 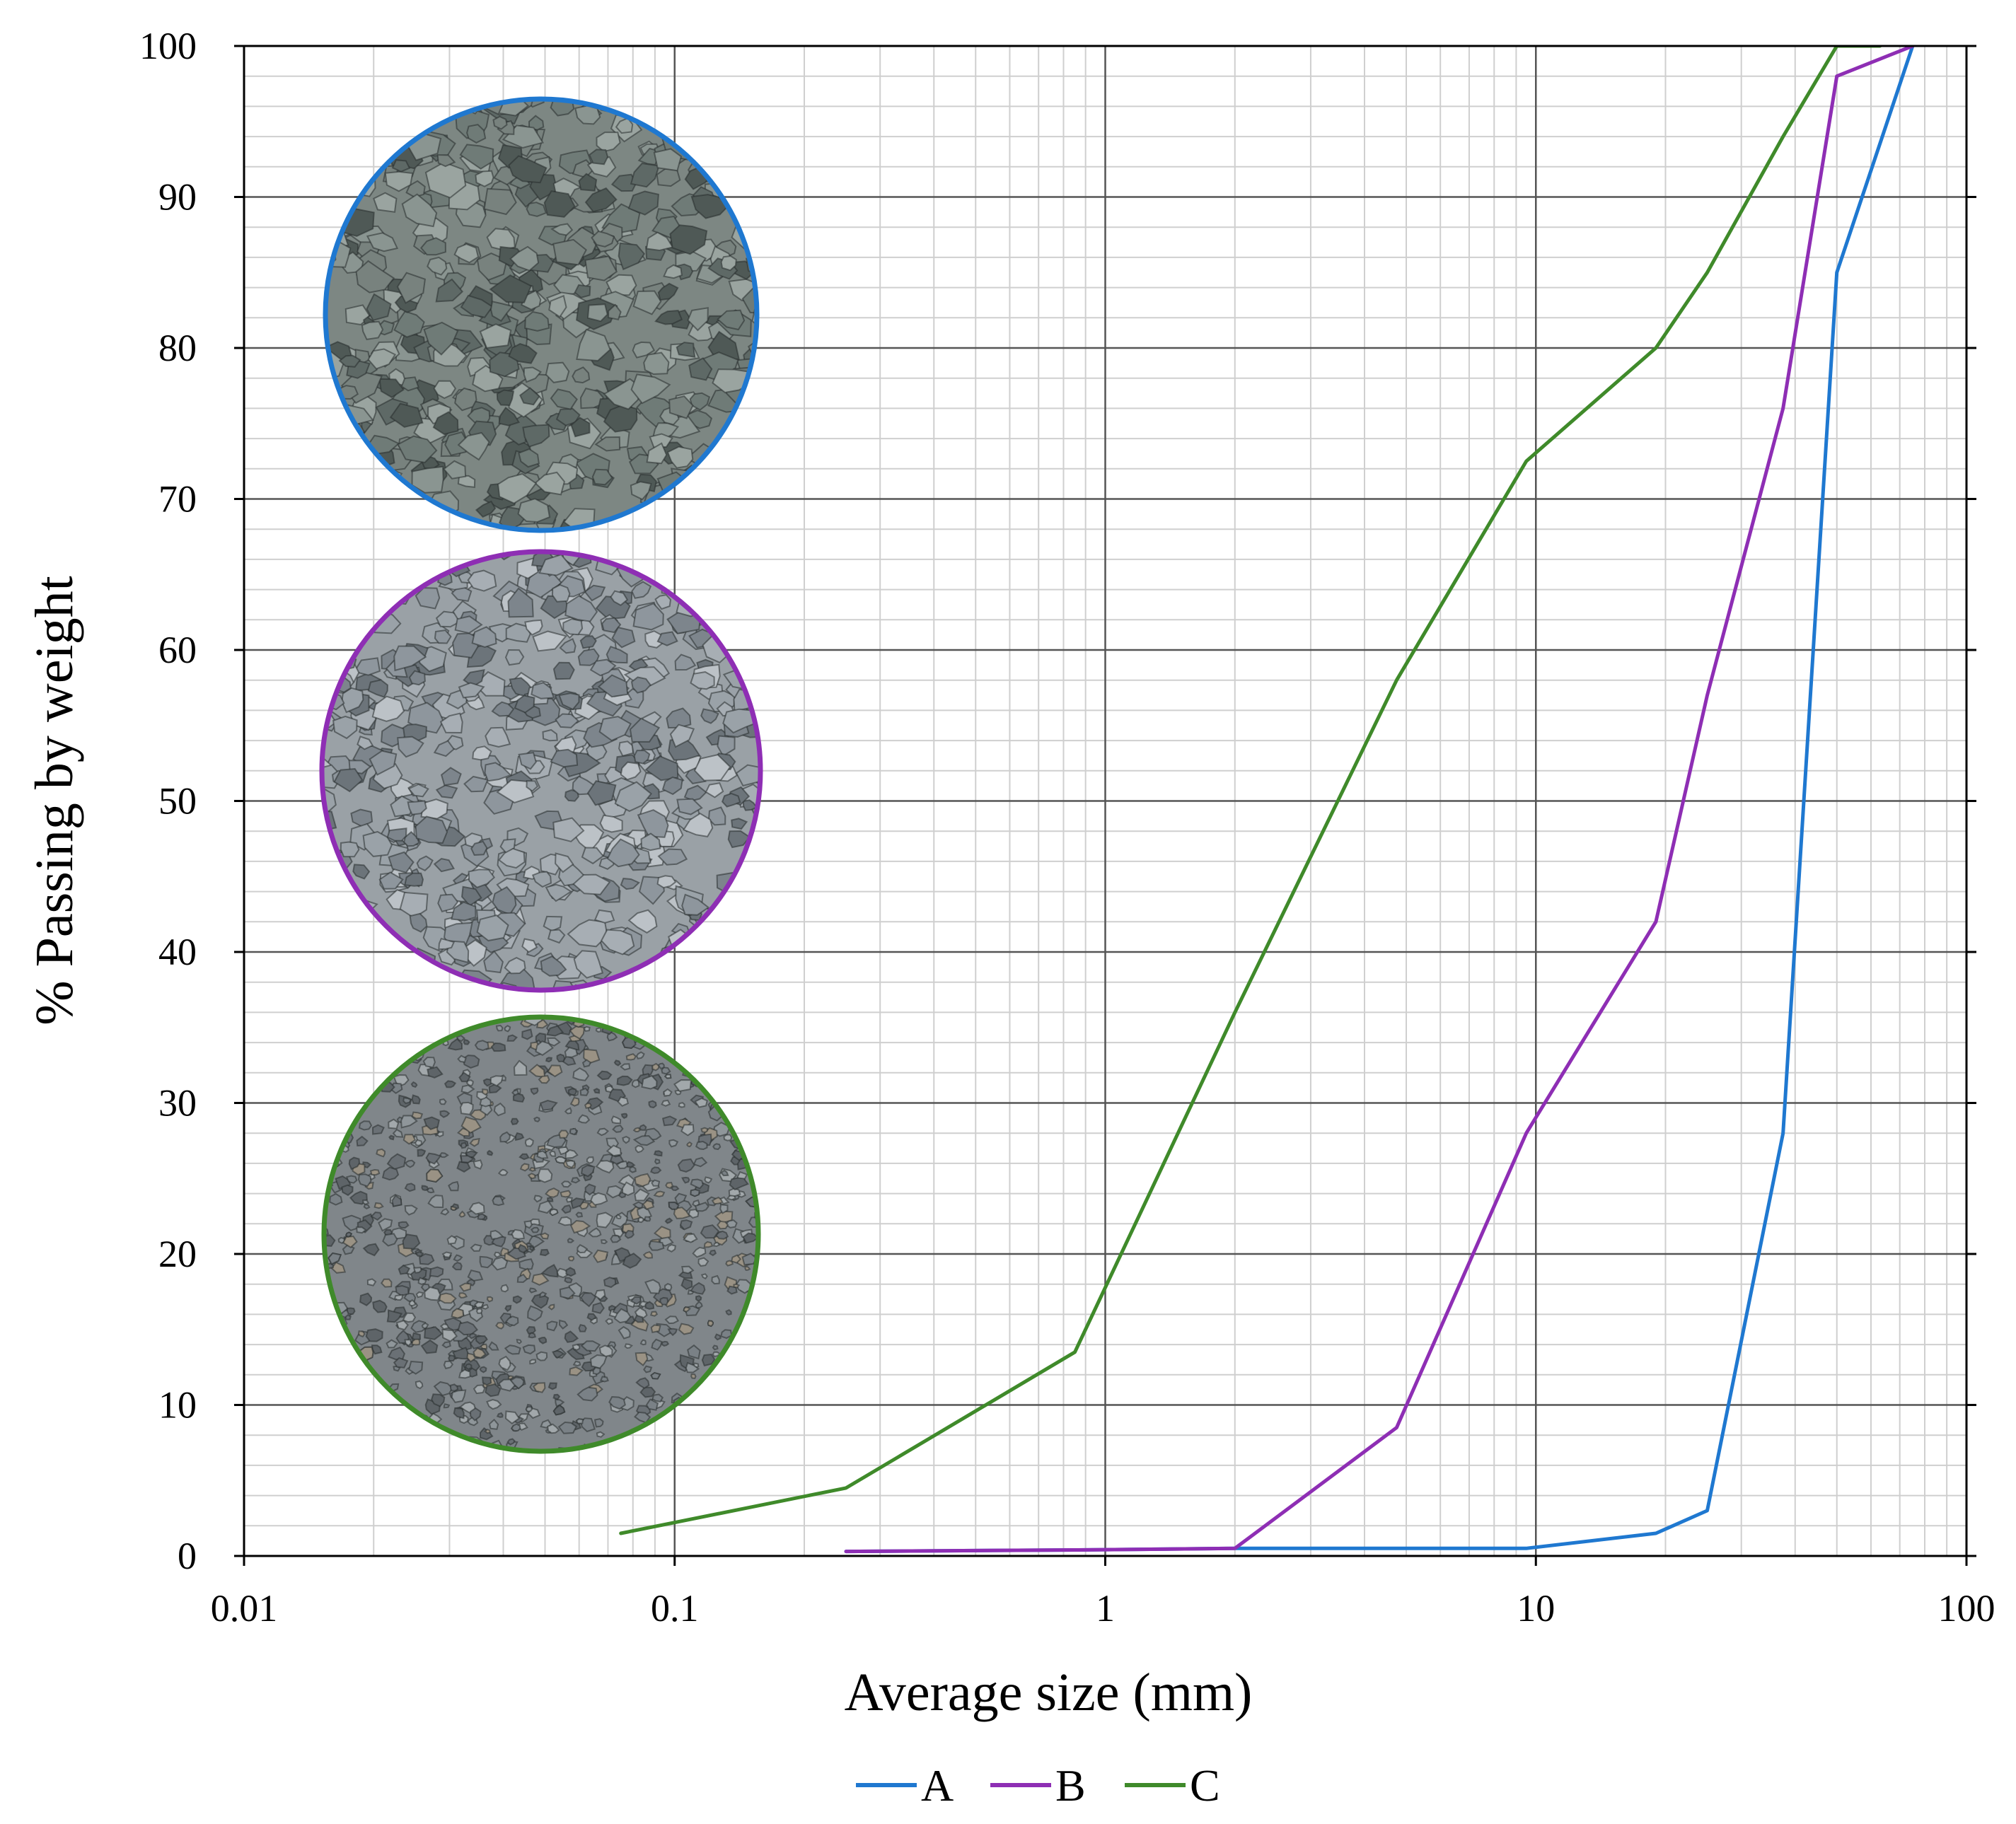 I want to click on y-tick-label: 70, so click(x=177, y=500).